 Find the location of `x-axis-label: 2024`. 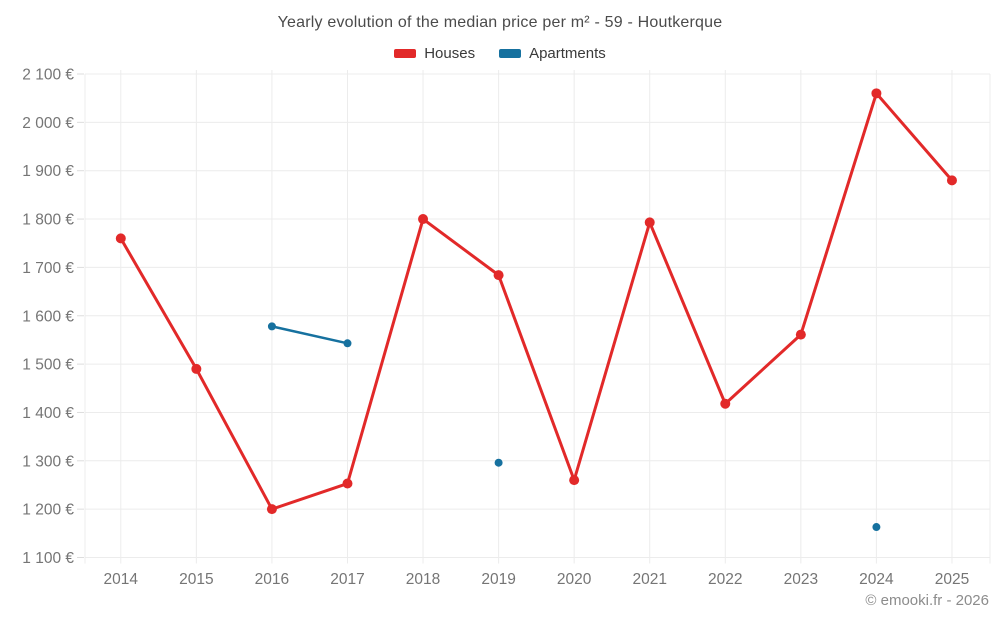

x-axis-label: 2024 is located at coordinates (876, 579).